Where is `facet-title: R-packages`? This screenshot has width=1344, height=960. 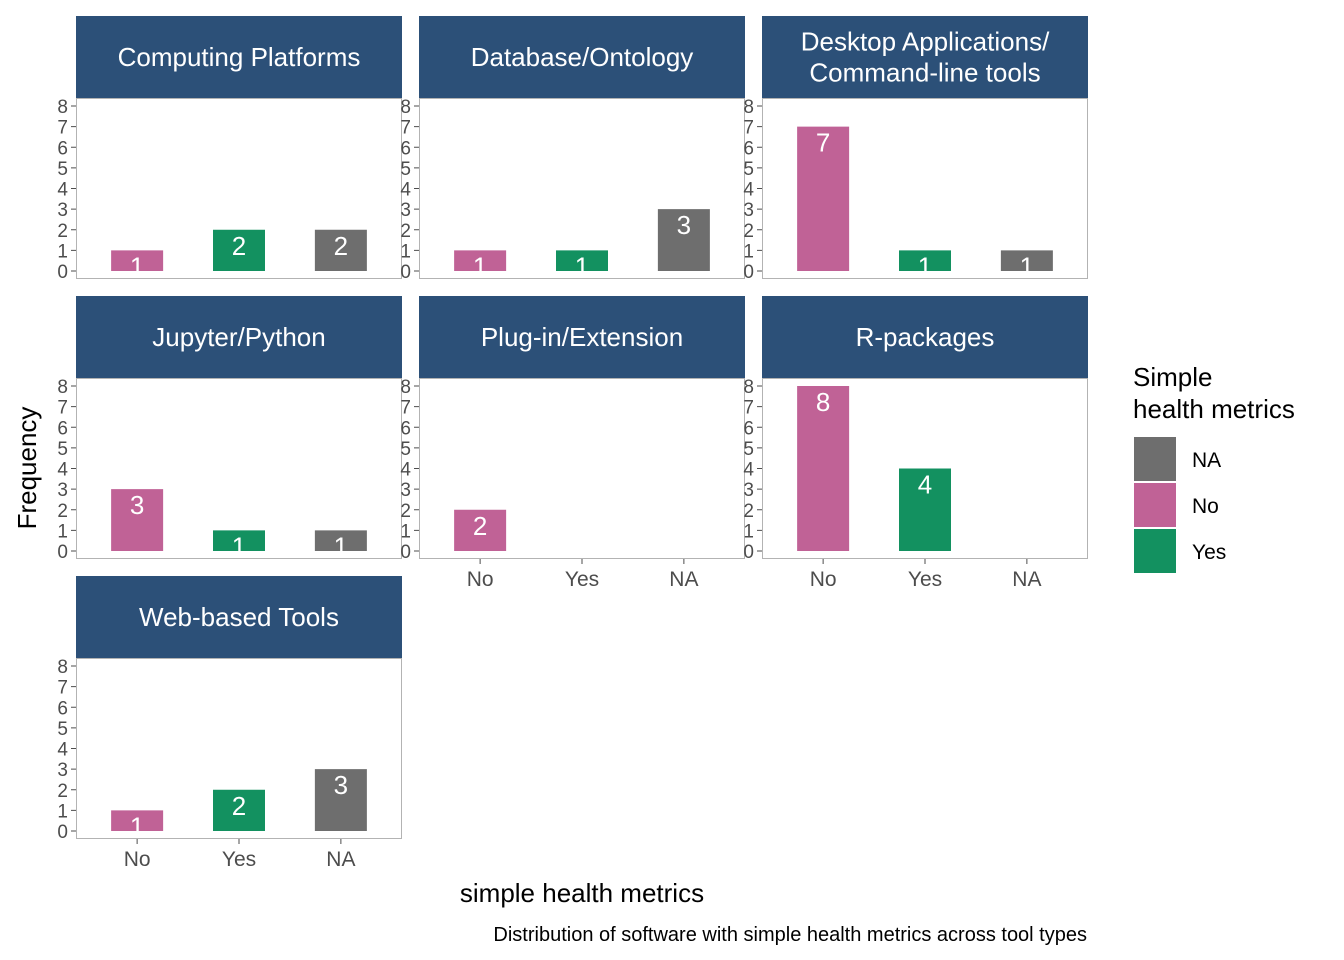
facet-title: R-packages is located at coordinates (925, 337).